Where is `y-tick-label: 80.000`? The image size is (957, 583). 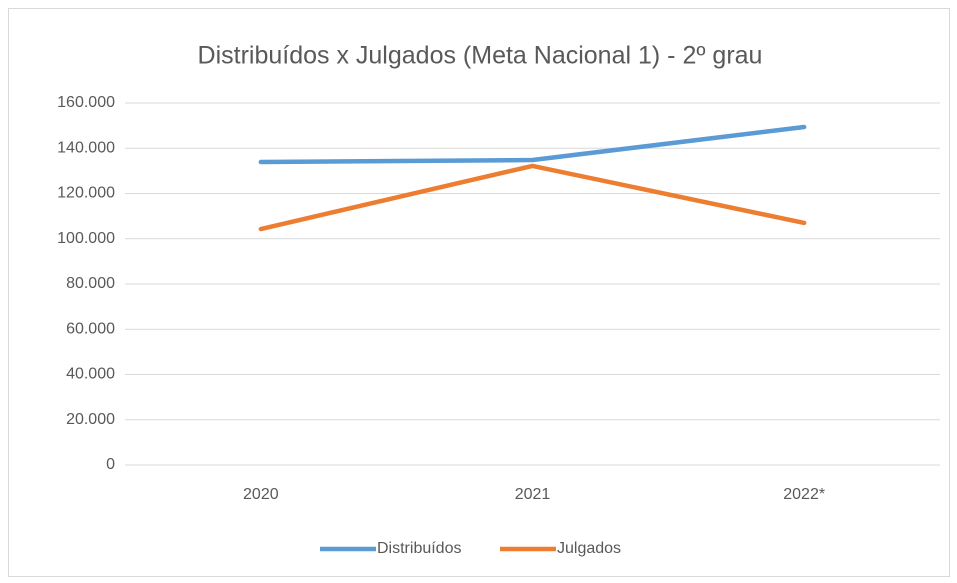
y-tick-label: 80.000 is located at coordinates (90, 283).